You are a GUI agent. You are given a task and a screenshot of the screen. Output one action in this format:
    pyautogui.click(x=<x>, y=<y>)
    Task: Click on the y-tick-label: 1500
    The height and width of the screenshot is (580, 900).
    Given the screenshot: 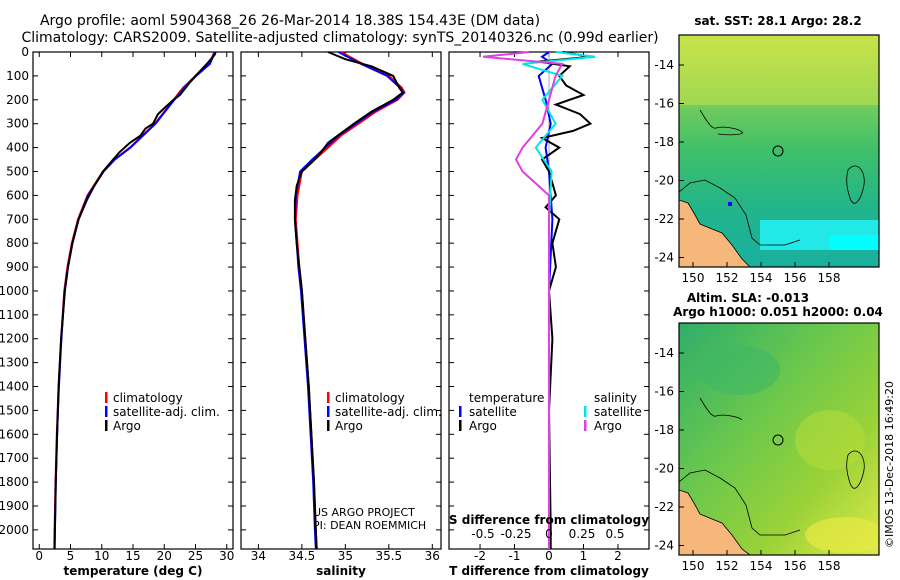 What is the action you would take?
    pyautogui.click(x=14, y=410)
    